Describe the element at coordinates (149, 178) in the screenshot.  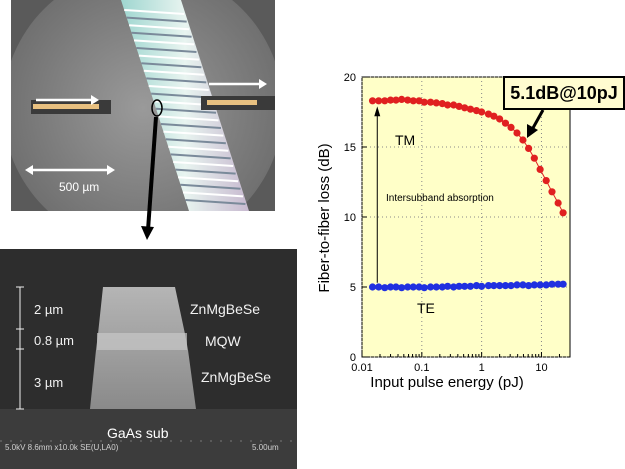
I see `zoom-arrow` at that location.